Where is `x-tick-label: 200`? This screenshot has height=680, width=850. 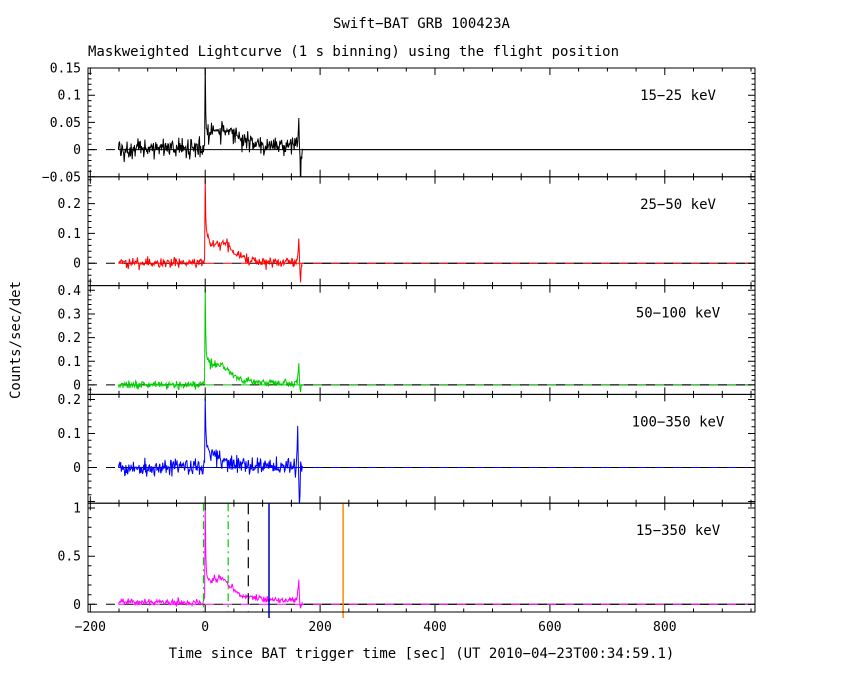 x-tick-label: 200 is located at coordinates (319, 627).